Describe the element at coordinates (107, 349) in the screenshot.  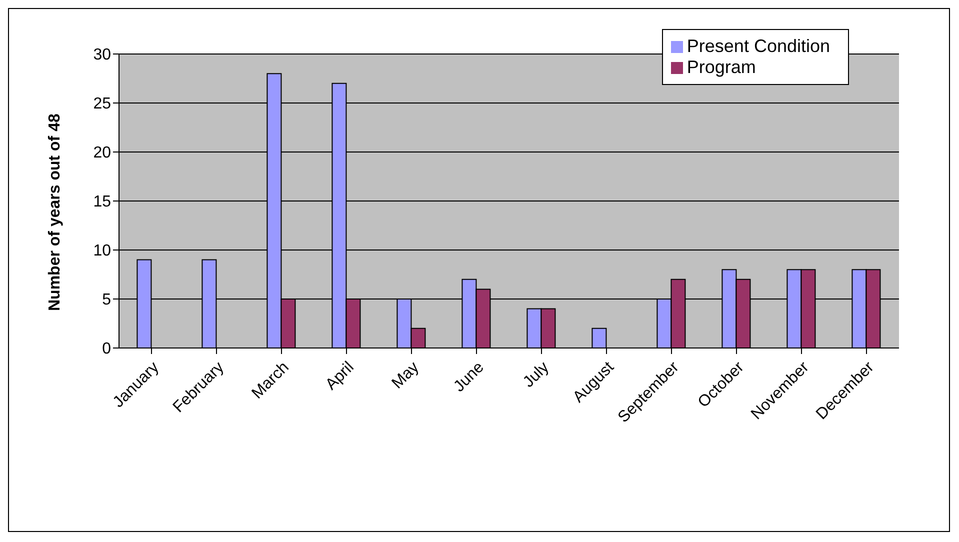
I see `y-tick-label: 0` at that location.